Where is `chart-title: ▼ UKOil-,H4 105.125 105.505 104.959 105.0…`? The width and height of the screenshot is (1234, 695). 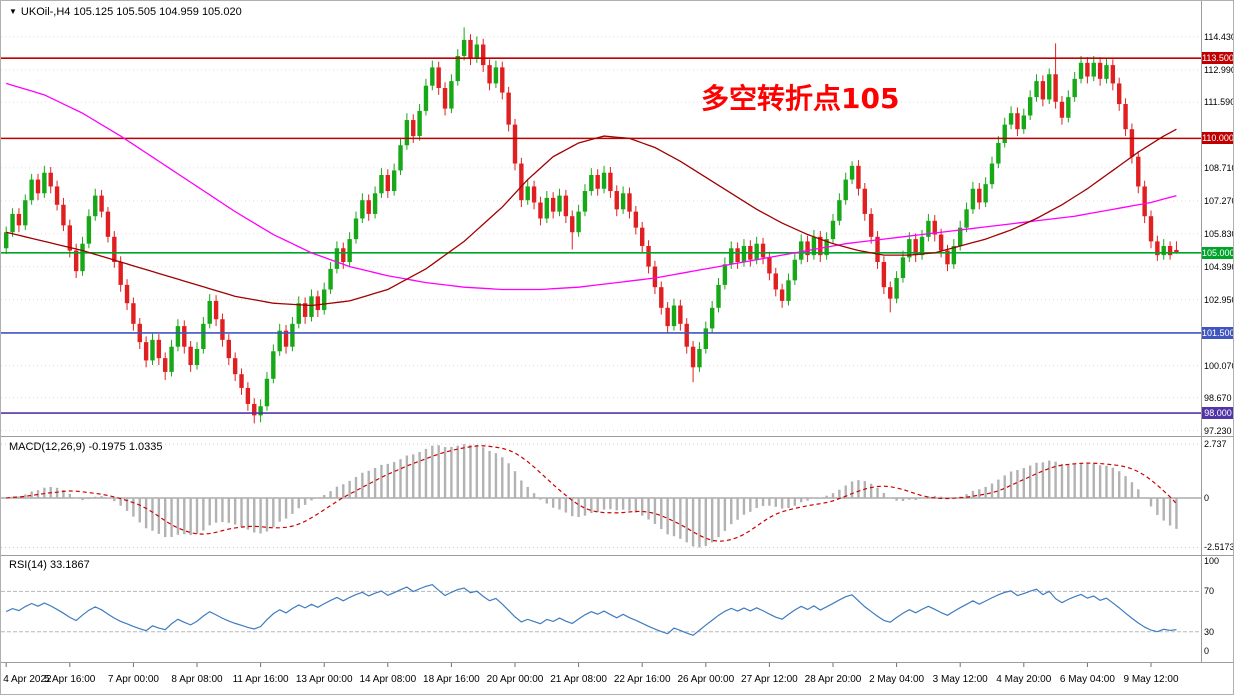 chart-title: ▼ UKOil-,H4 105.125 105.505 104.959 105.0… is located at coordinates (125, 12).